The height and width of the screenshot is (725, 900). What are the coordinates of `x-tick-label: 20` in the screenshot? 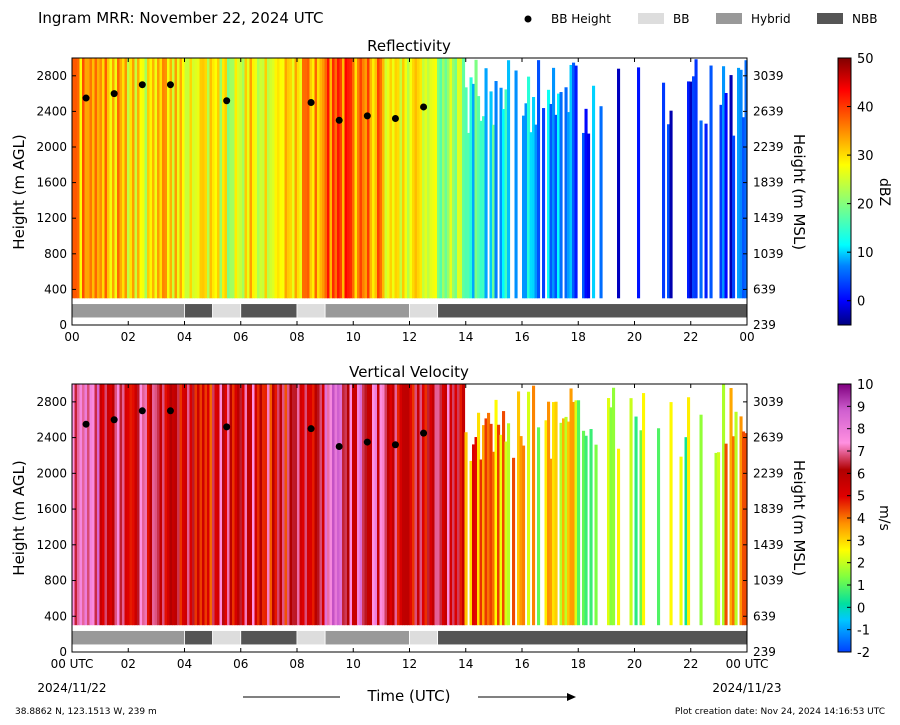 It's located at (634, 337).